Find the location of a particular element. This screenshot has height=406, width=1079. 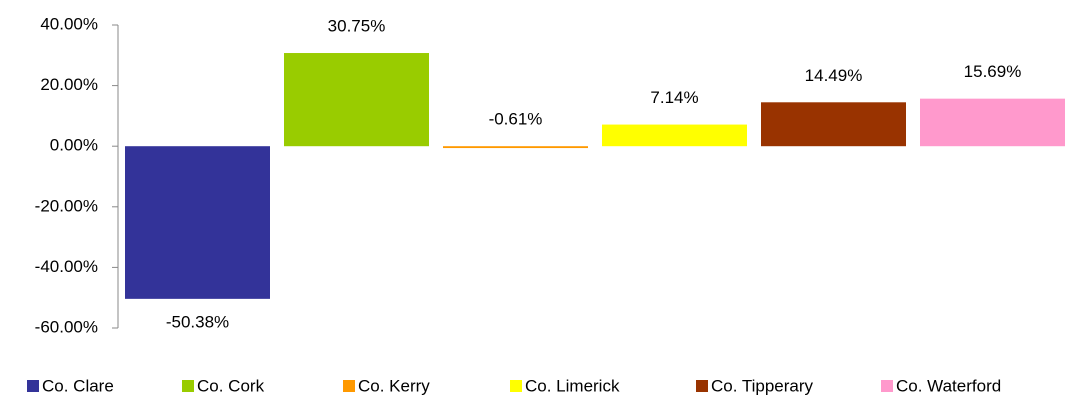

legend-label: Co. Clare is located at coordinates (78, 385).